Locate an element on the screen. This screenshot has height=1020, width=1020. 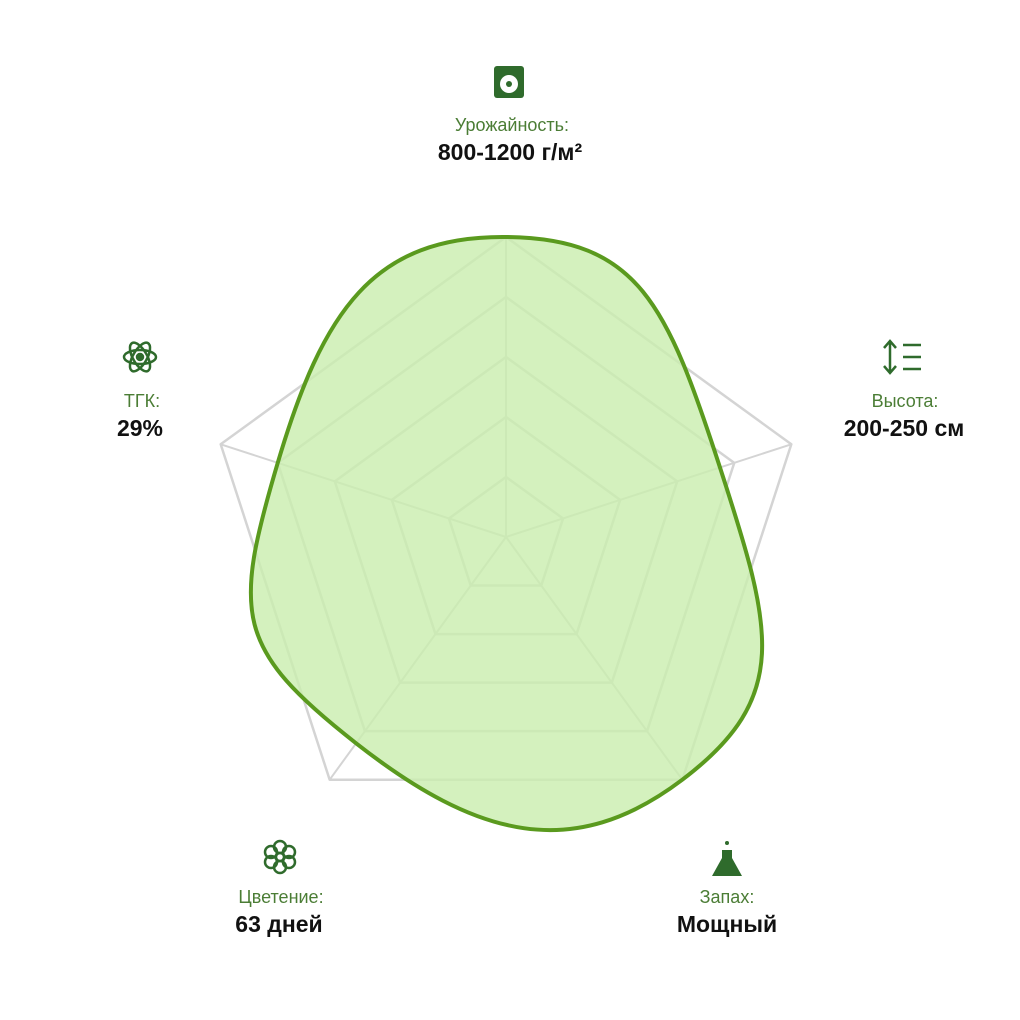
icon-flower is located at coordinates (280, 857).